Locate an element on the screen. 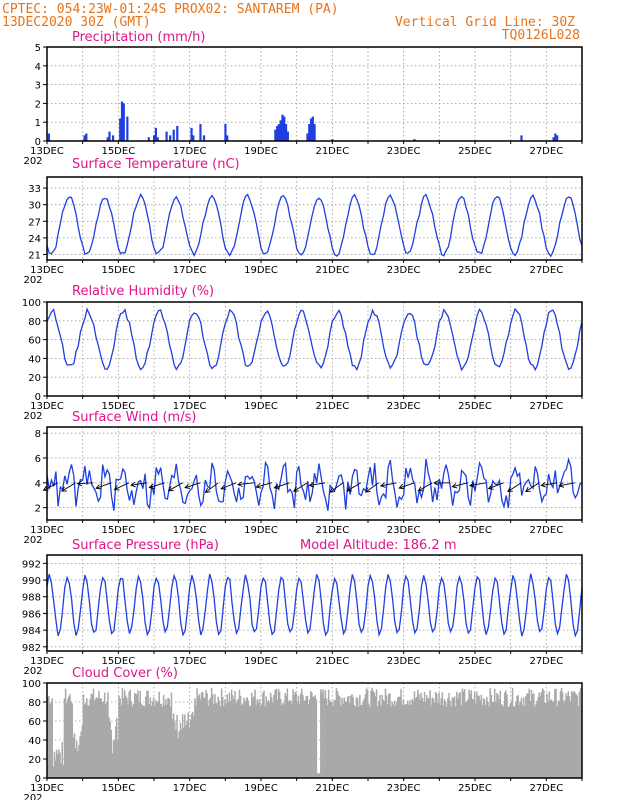  cloud-xtick-label: 17DEC is located at coordinates (190, 788).